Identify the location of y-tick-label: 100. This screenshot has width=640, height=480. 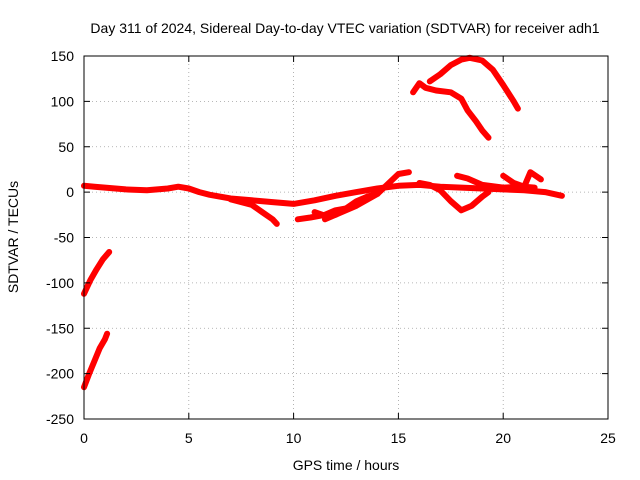
(63, 101).